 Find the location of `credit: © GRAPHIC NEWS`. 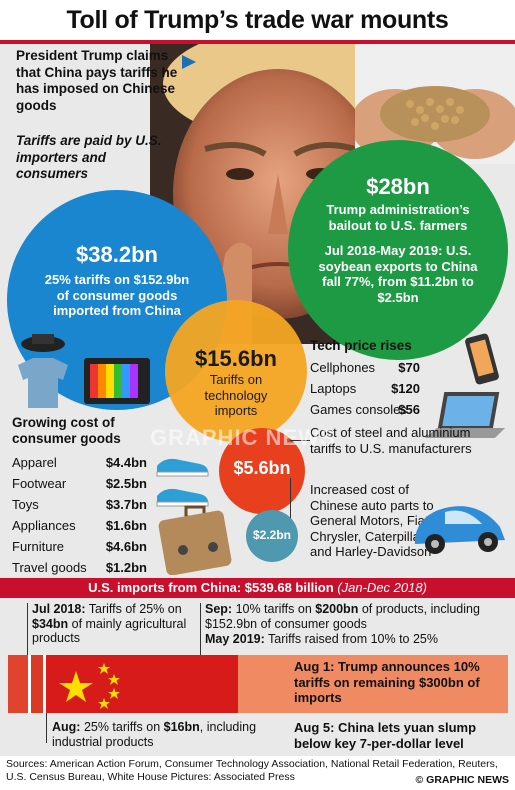

credit: © GRAPHIC NEWS is located at coordinates (462, 780).